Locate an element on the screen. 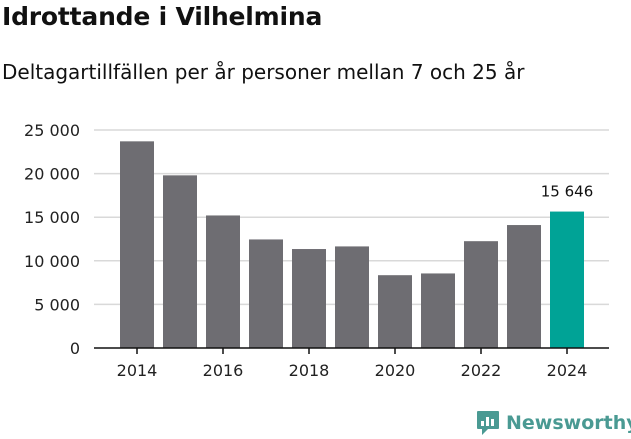 The height and width of the screenshot is (439, 631). y-tick-label: 25 000 is located at coordinates (52, 130).